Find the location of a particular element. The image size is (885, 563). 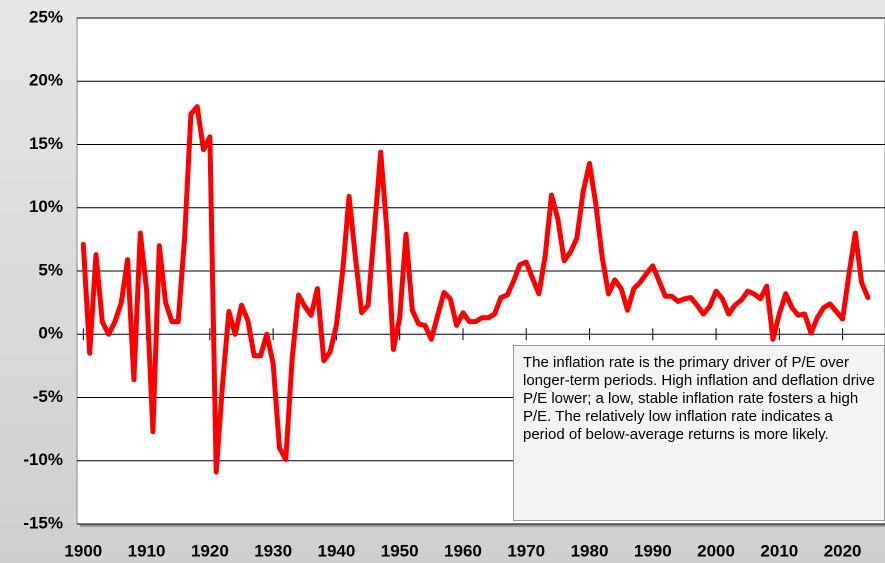

y-tick-label: 15% is located at coordinates (46, 143).